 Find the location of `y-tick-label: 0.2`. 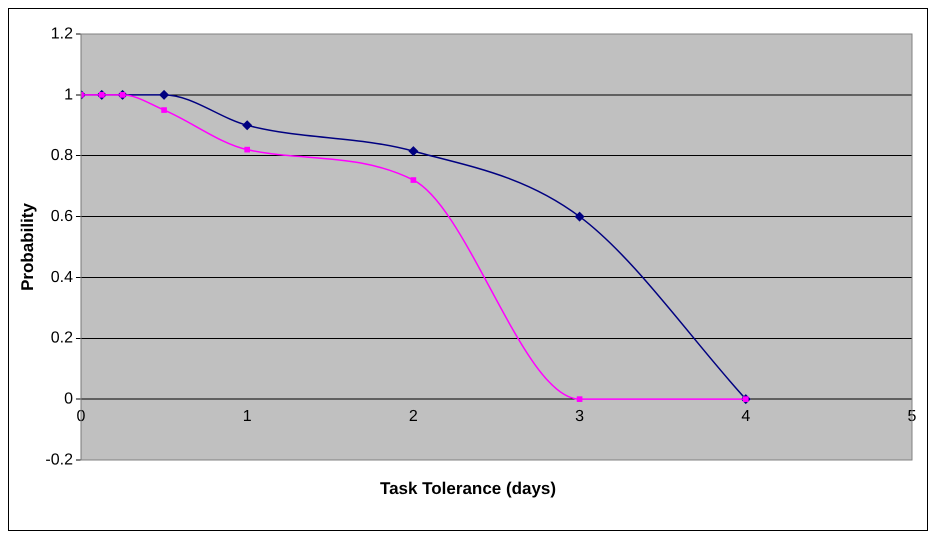

y-tick-label: 0.2 is located at coordinates (62, 338).